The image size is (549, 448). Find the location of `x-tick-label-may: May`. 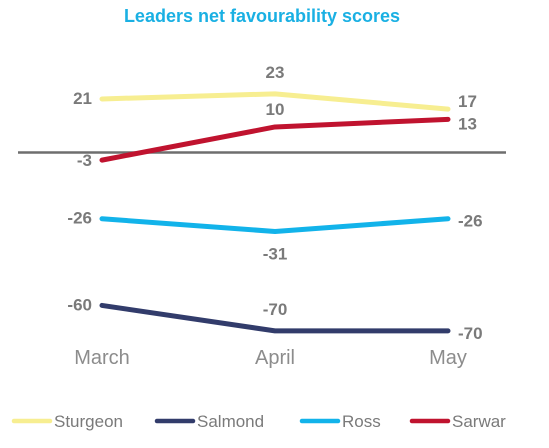

x-tick-label-may: May is located at coordinates (448, 358).